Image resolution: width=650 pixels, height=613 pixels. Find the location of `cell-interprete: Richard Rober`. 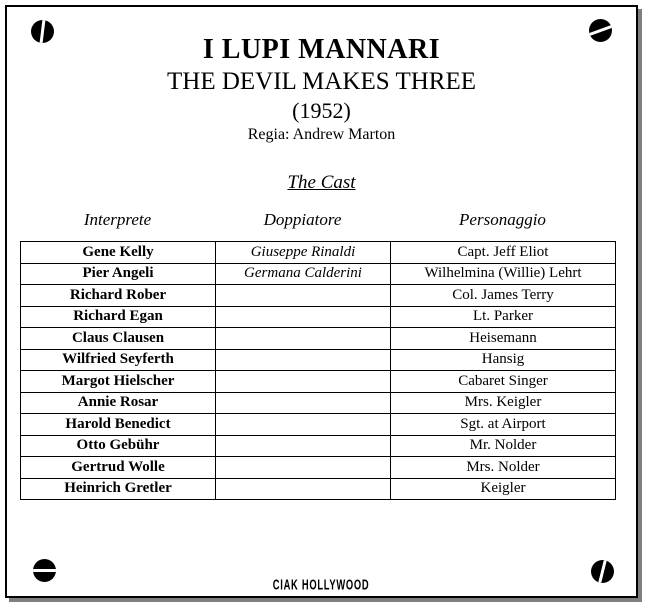

cell-interprete: Richard Rober is located at coordinates (118, 295).